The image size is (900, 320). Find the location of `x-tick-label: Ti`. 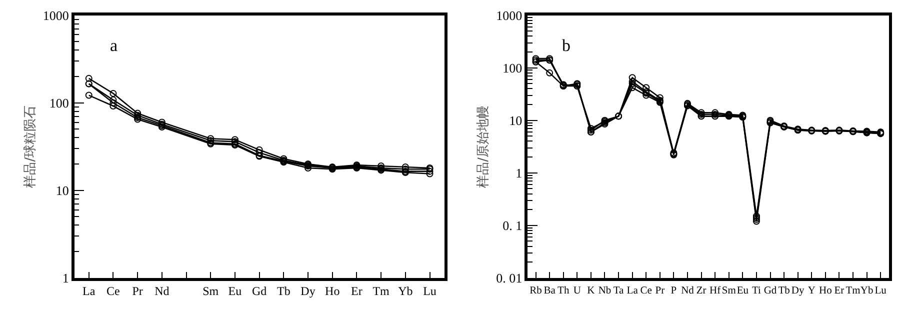

x-tick-label: Ti is located at coordinates (757, 290).